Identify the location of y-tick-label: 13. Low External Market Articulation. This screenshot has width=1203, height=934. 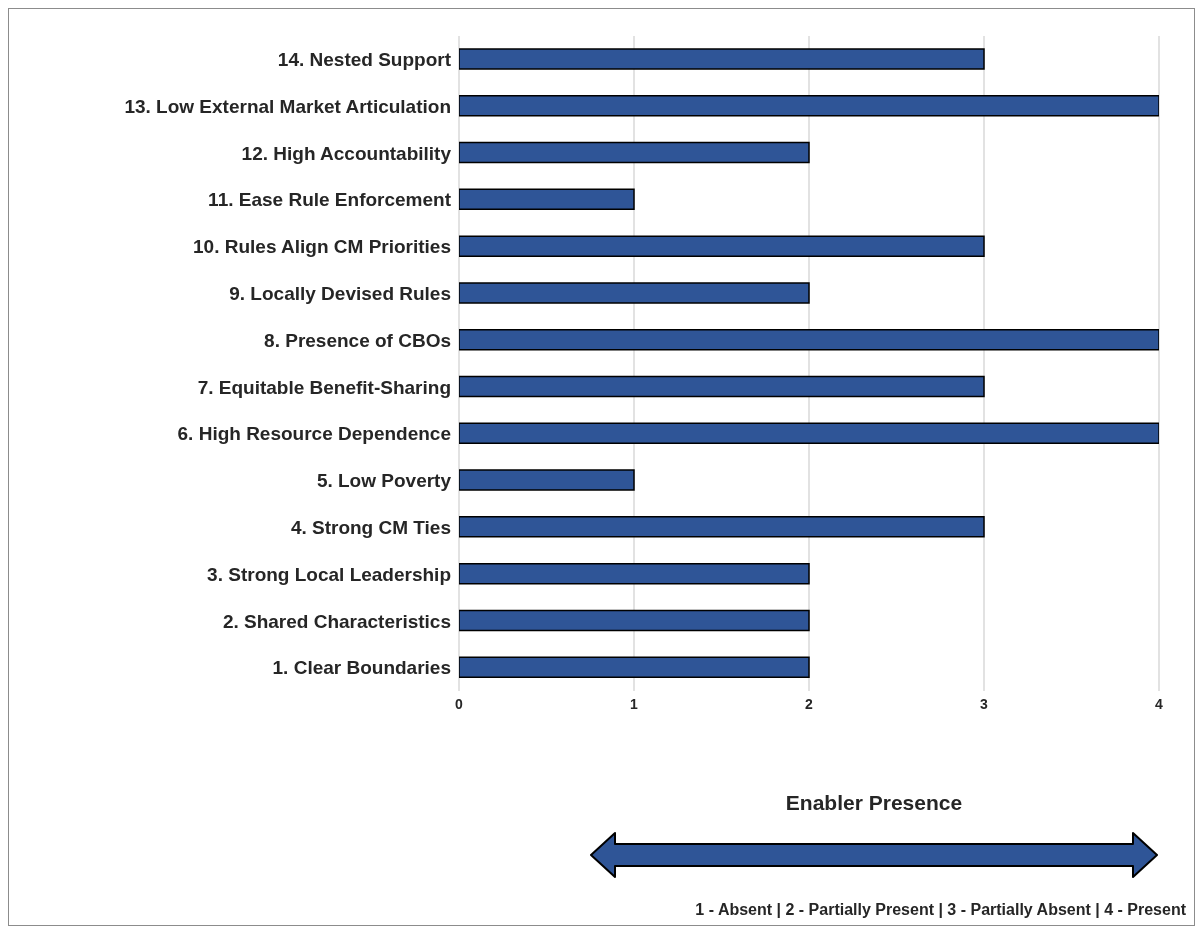
(287, 106).